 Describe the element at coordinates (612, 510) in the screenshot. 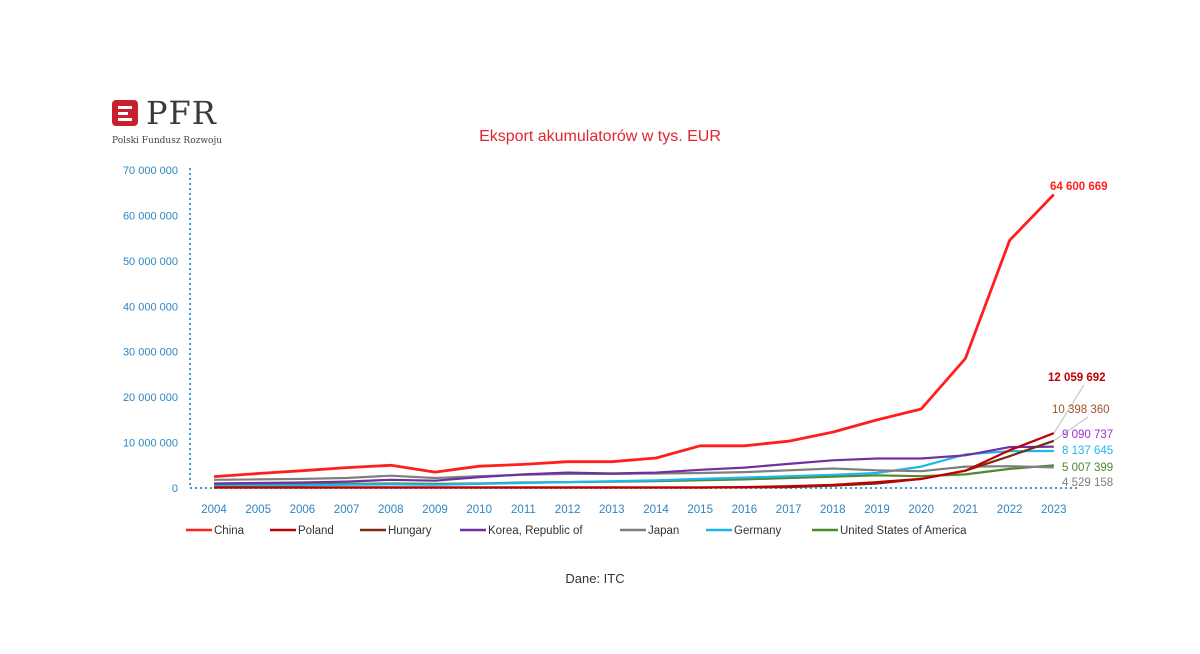

I see `x-tick-label: 2013` at that location.